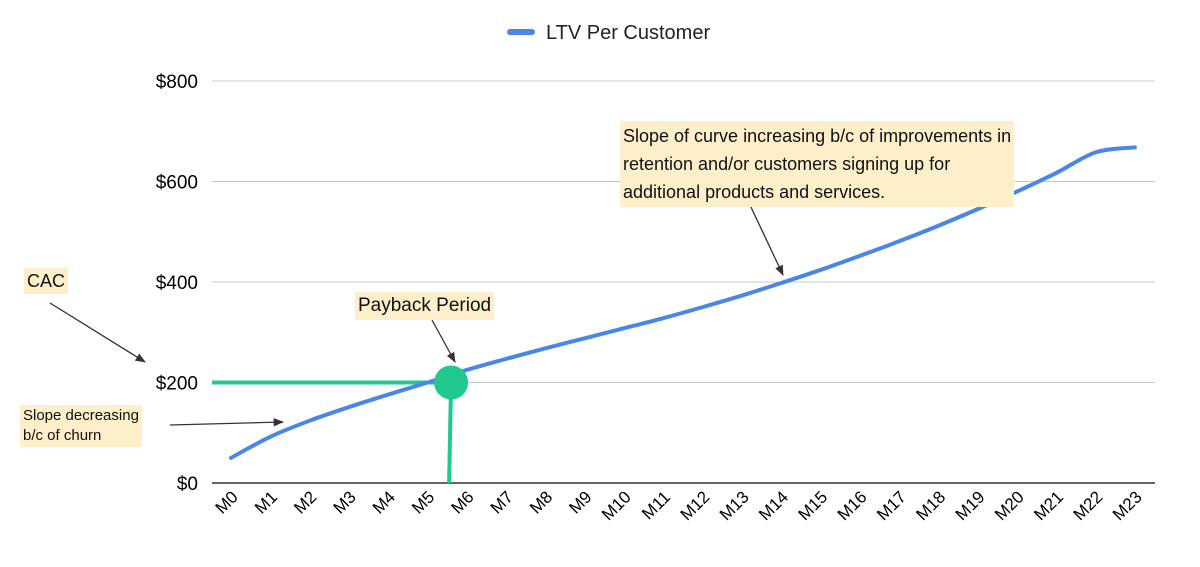 Image resolution: width=1200 pixels, height=567 pixels. Describe the element at coordinates (423, 502) in the screenshot. I see `x-tick-label: M5` at that location.